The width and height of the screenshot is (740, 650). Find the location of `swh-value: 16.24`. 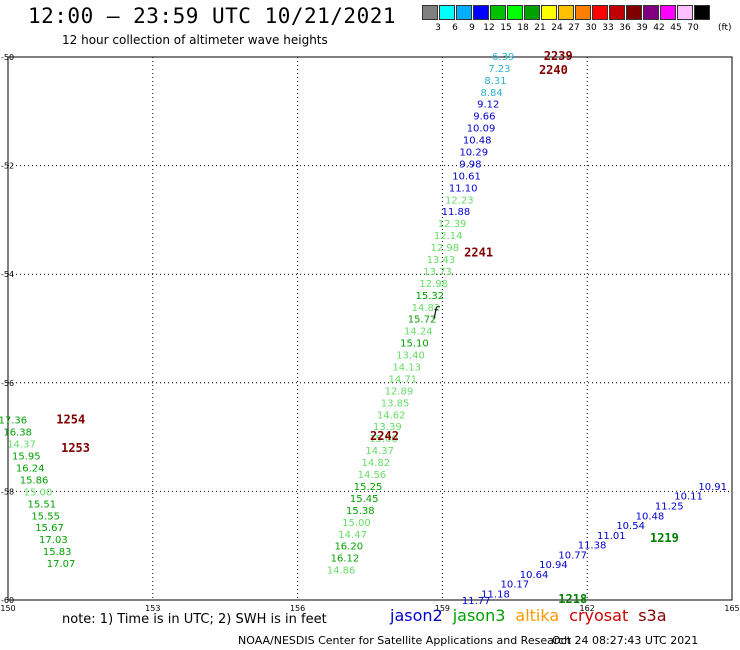

swh-value: 16.24 is located at coordinates (30, 469).